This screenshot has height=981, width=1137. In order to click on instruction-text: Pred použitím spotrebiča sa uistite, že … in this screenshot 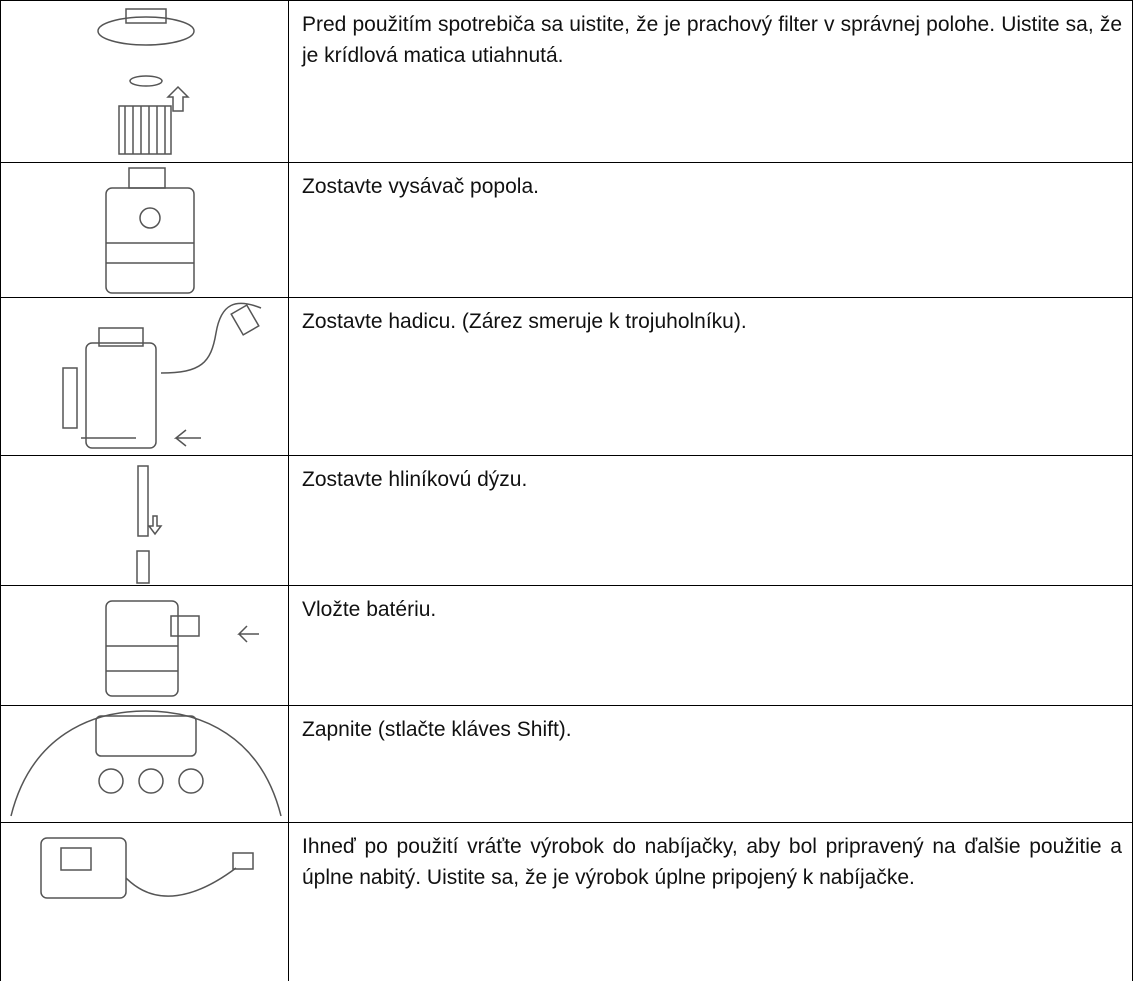, I will do `click(712, 40)`.